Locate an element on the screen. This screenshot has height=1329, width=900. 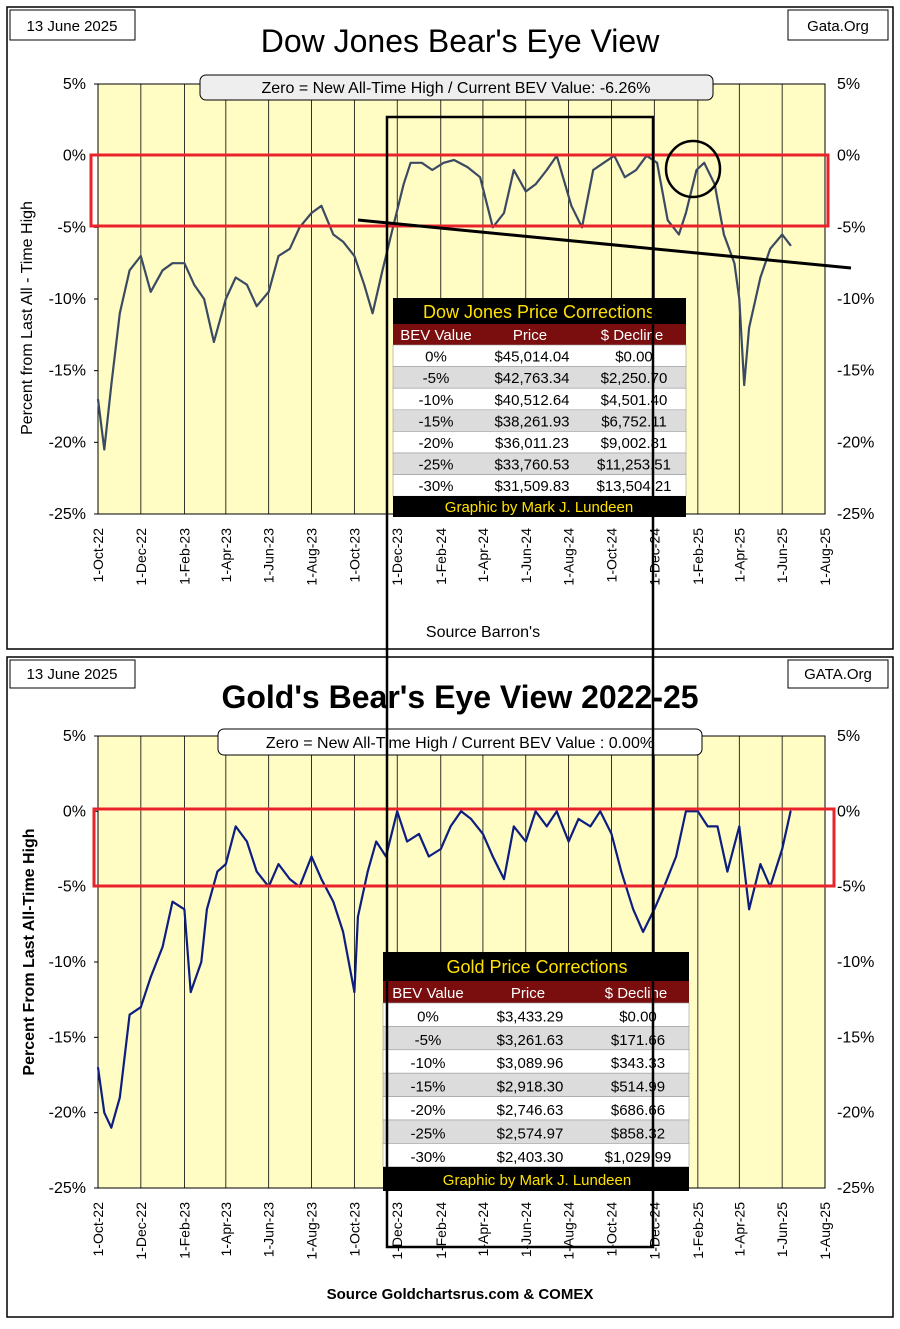
gold-table-cell: $3,089.96 is located at coordinates (530, 1063).